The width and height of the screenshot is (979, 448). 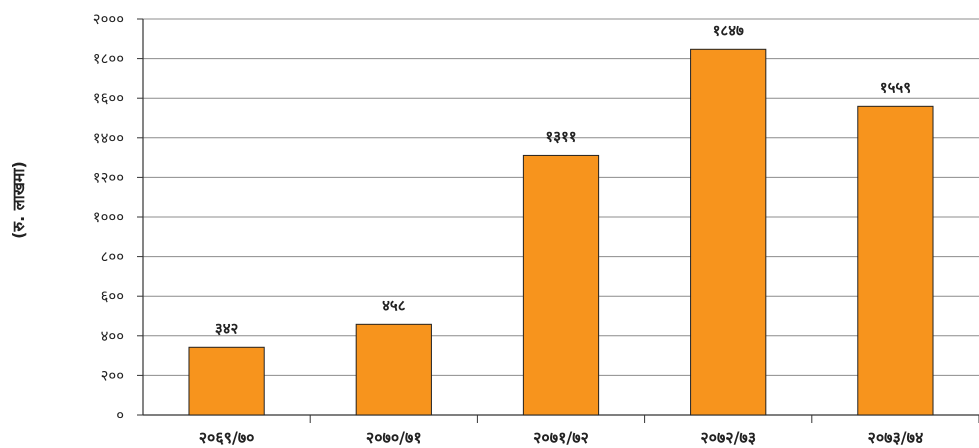 I want to click on bar-value-label: १३११, so click(x=560, y=136).